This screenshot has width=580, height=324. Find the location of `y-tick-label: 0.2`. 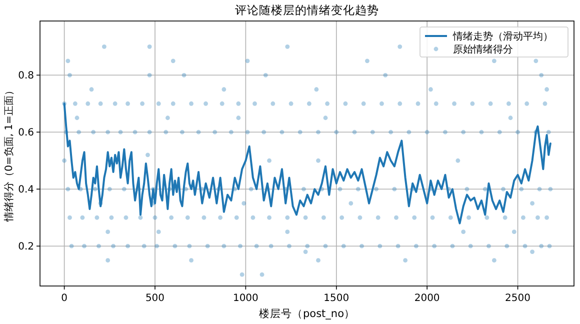

y-tick-label: 0.2 is located at coordinates (26, 247).